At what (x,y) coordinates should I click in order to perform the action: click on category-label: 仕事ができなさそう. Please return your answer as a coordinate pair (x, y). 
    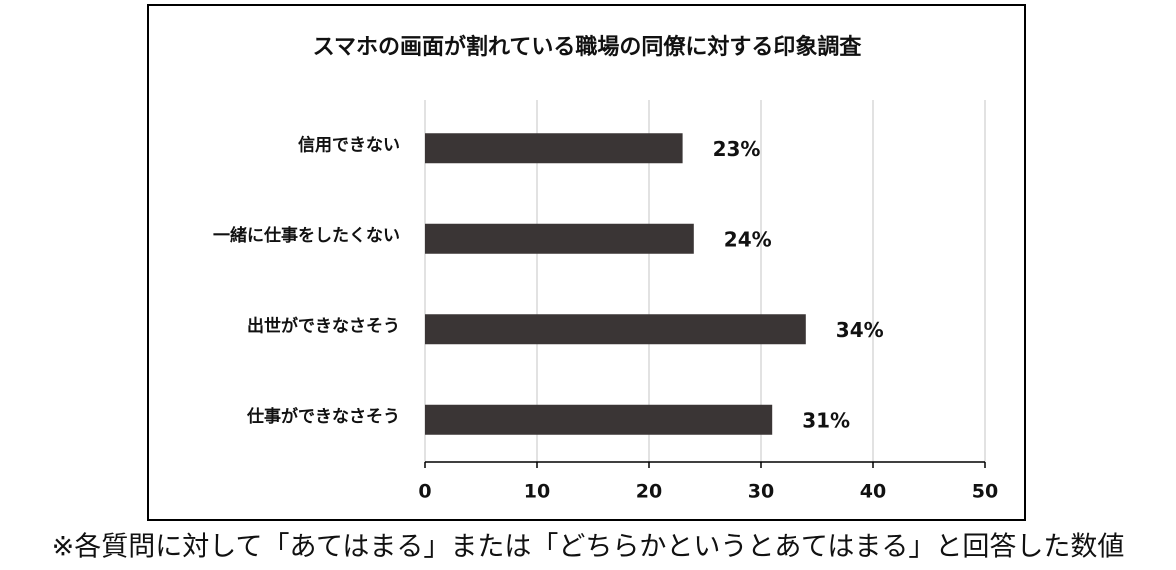
    Looking at the image, I should click on (323, 416).